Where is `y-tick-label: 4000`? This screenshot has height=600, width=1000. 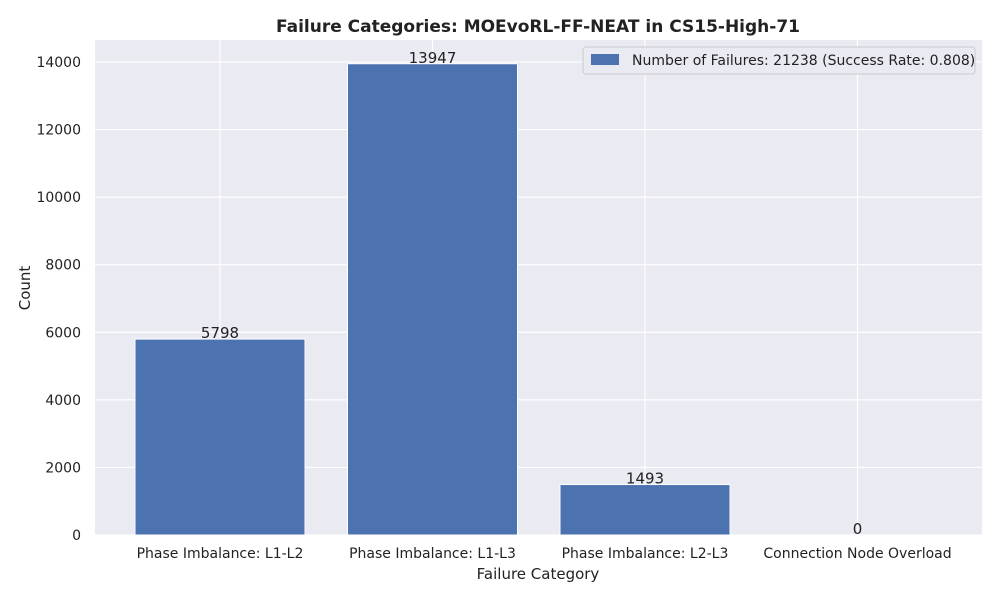
y-tick-label: 4000 is located at coordinates (63, 401).